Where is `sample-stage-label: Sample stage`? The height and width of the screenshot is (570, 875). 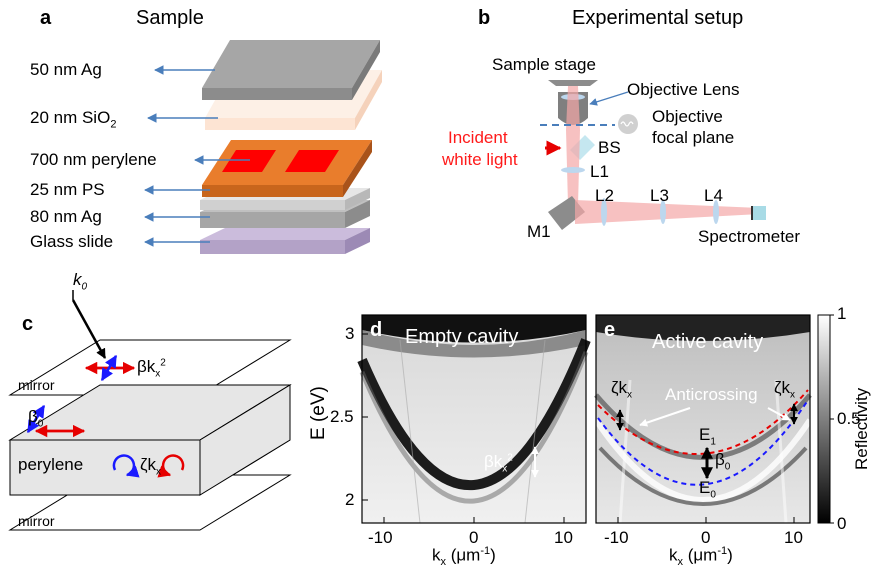 sample-stage-label: Sample stage is located at coordinates (544, 64).